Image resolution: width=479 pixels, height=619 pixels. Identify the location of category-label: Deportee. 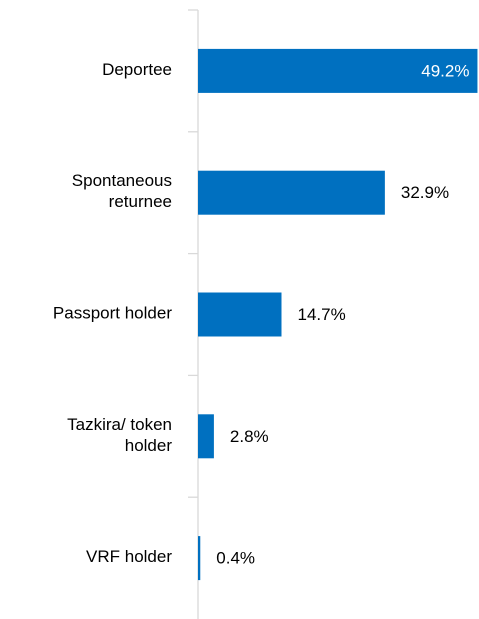
(137, 69).